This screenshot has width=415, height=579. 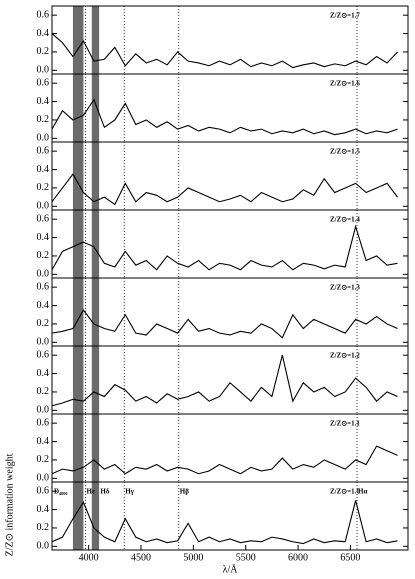 I want to click on x-tick-label: 6000, so click(x=298, y=557).